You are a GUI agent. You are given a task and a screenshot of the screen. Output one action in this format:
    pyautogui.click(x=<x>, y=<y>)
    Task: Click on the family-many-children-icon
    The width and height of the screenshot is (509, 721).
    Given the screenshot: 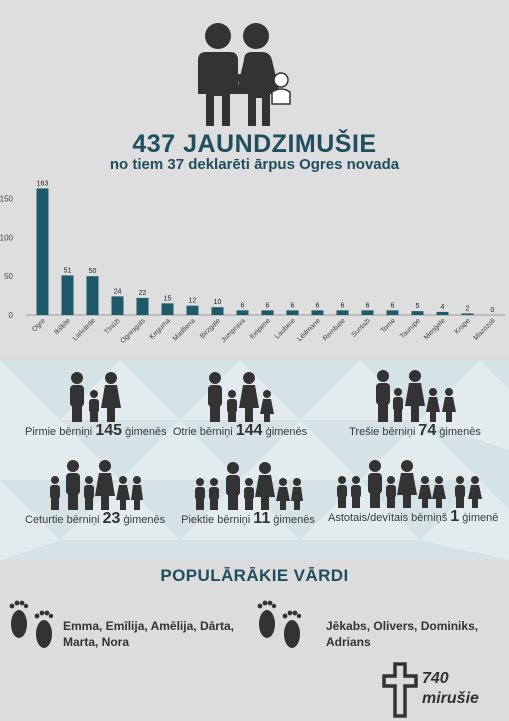 What is the action you would take?
    pyautogui.click(x=409, y=484)
    